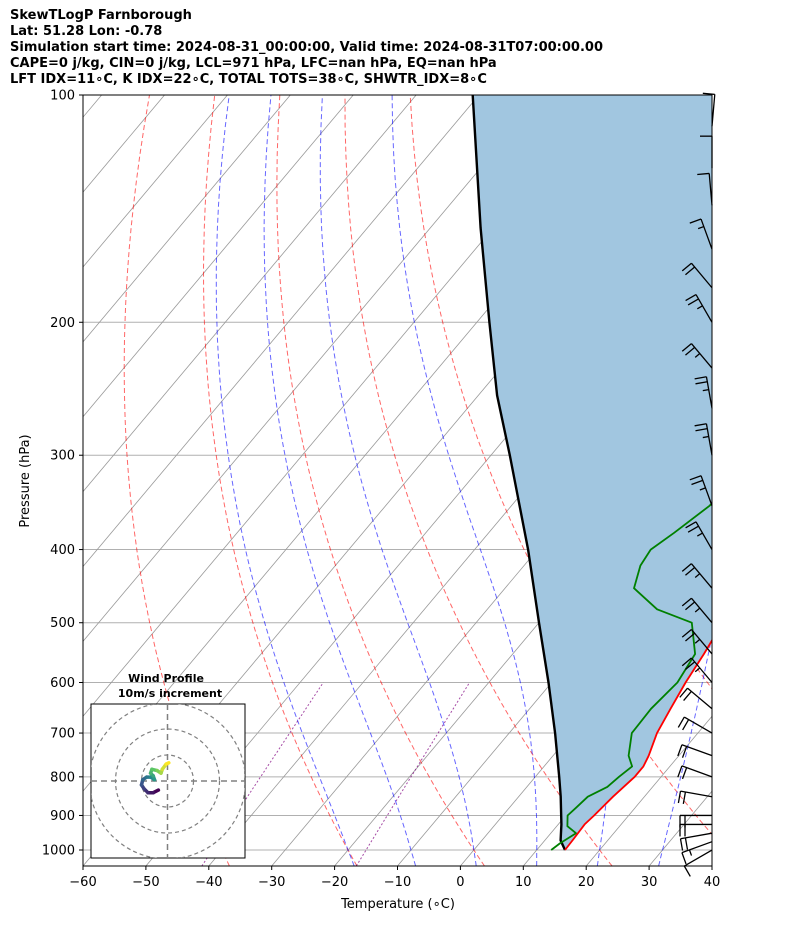  What do you see at coordinates (765, 480) in the screenshot?
I see `dry-adiabat` at bounding box center [765, 480].